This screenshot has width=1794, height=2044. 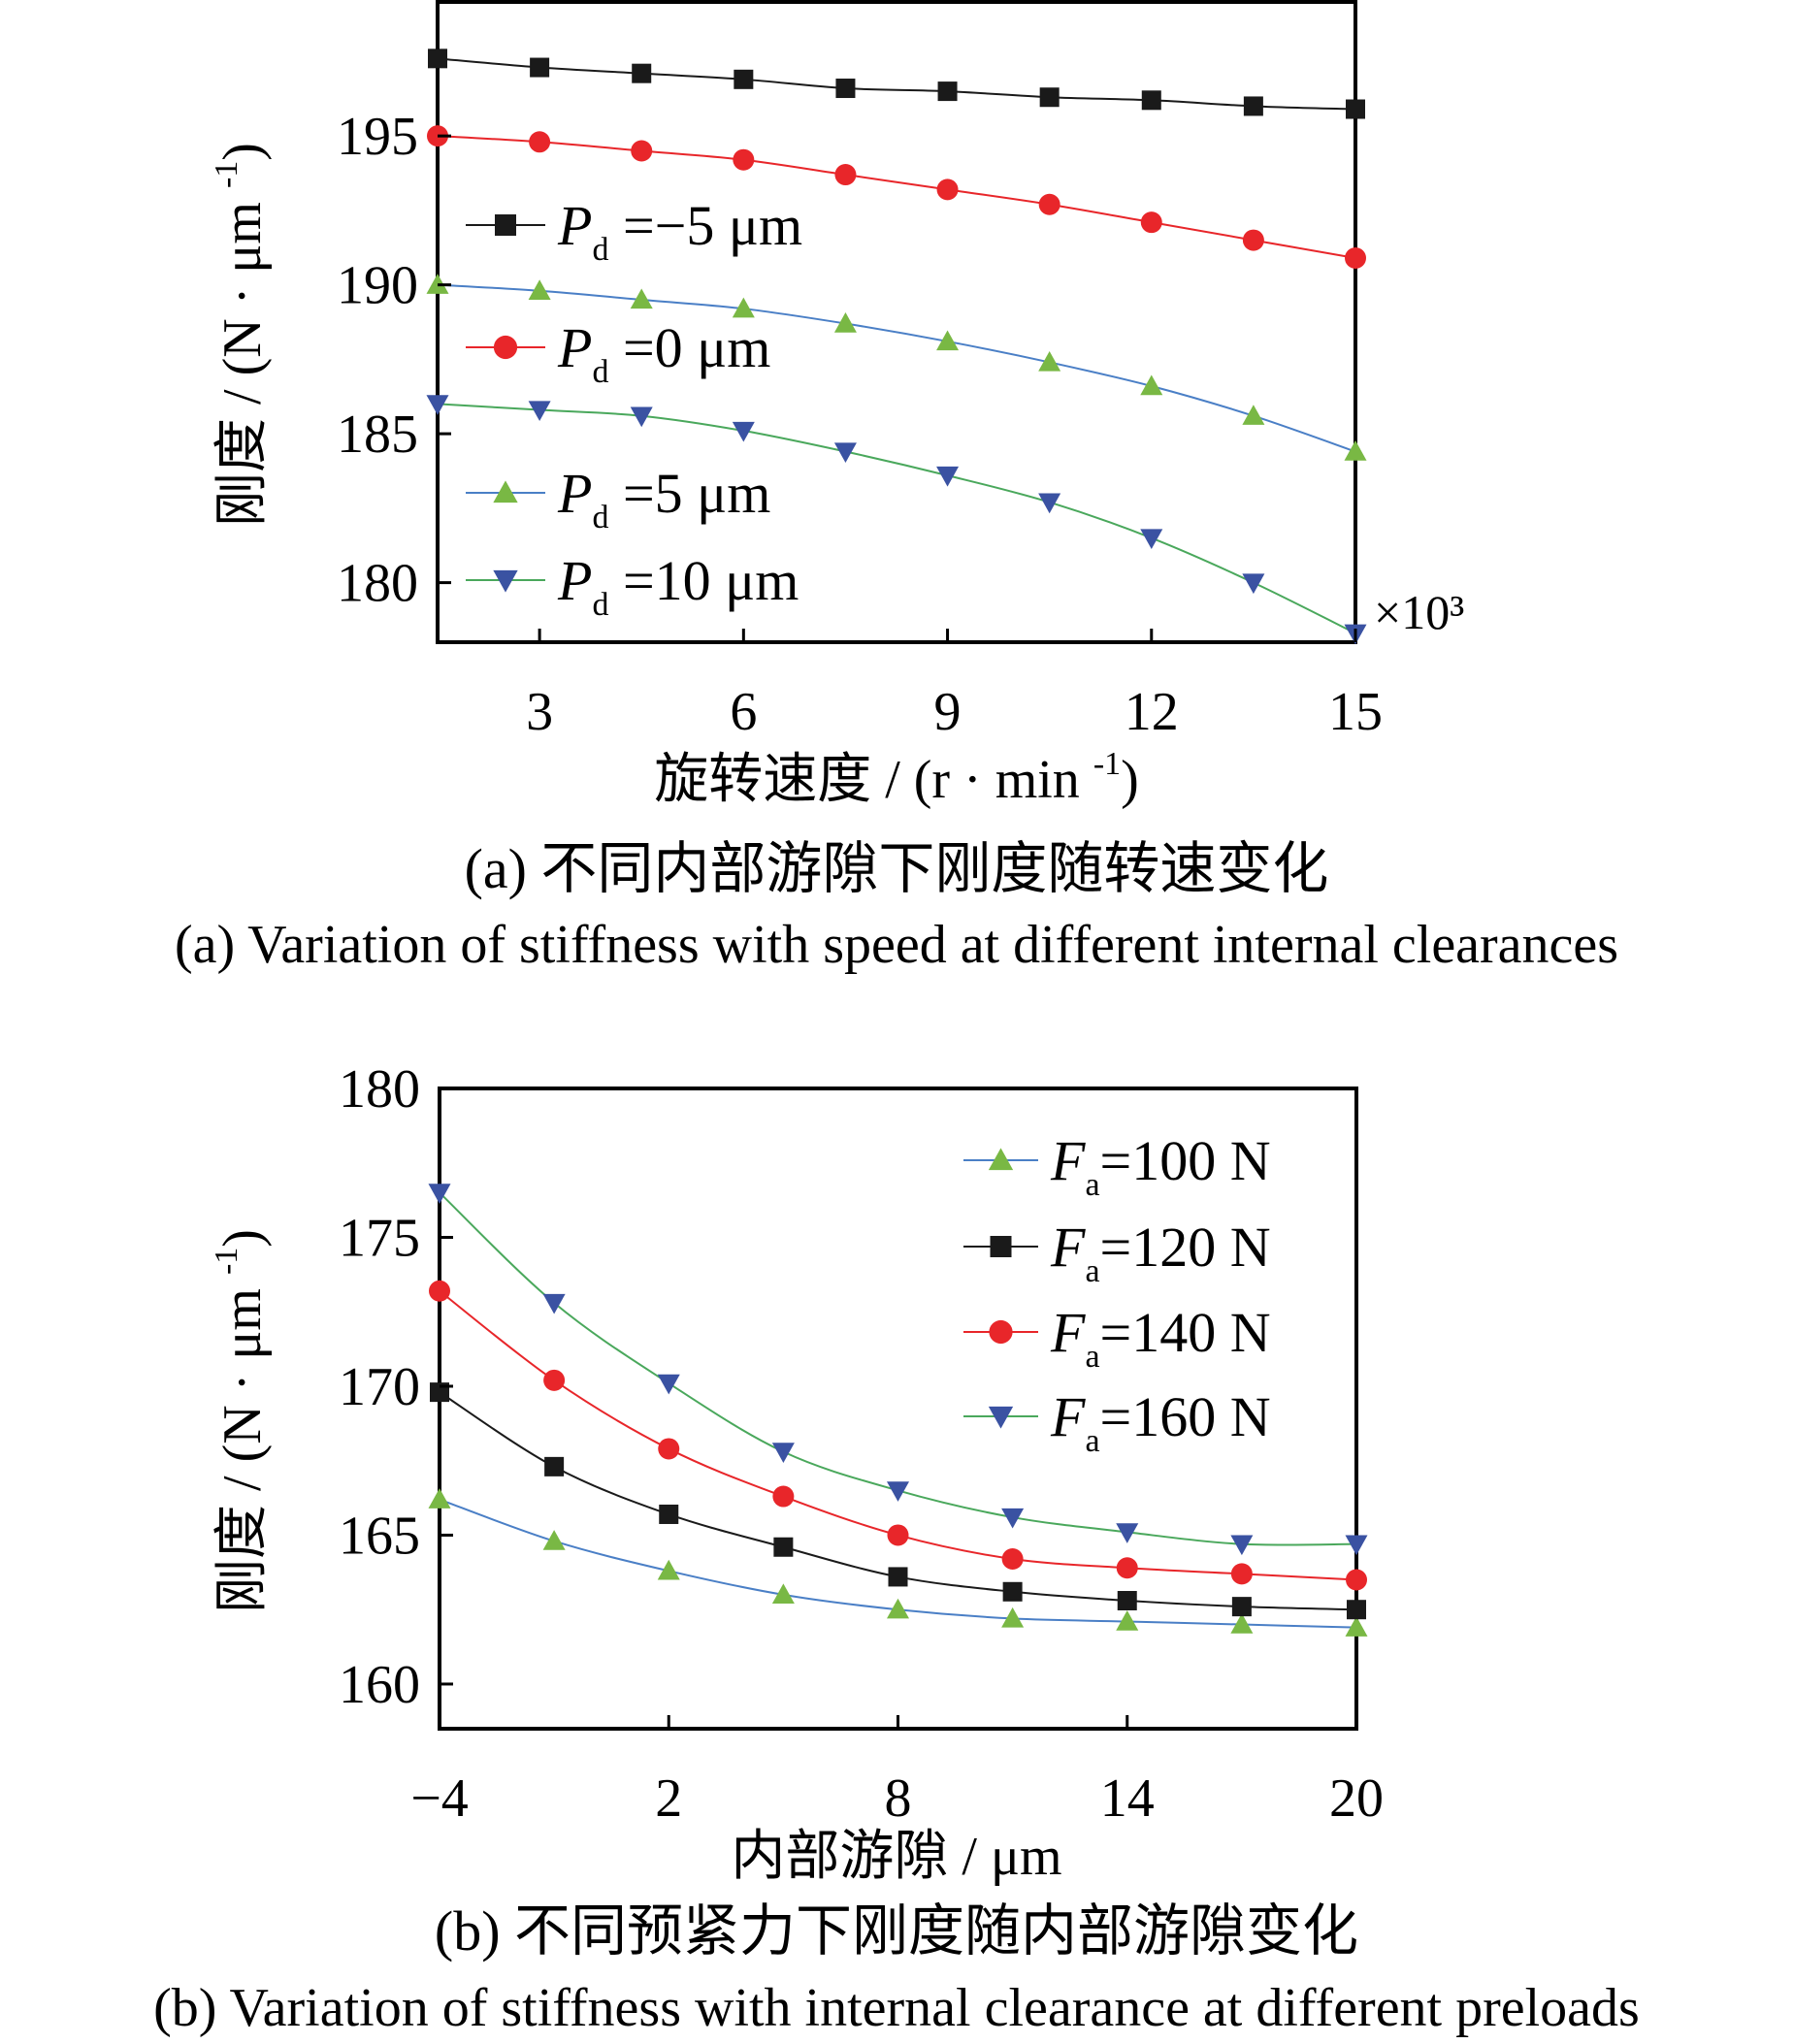 What do you see at coordinates (380, 1536) in the screenshot?
I see `y-tick-label: 165` at bounding box center [380, 1536].